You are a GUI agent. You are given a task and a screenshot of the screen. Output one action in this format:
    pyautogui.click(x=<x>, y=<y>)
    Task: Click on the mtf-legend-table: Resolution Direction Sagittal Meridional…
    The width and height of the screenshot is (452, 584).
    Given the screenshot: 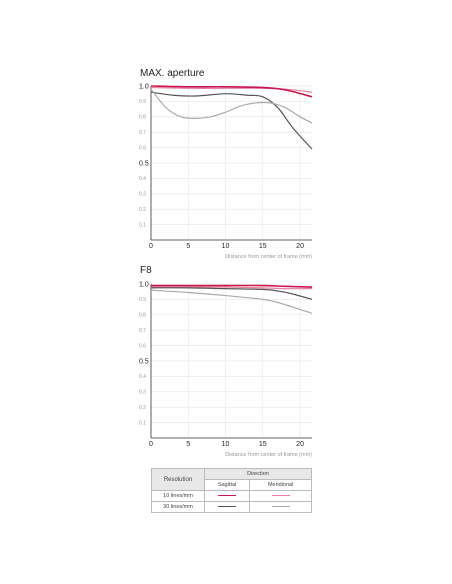 What is the action you would take?
    pyautogui.click(x=231, y=490)
    